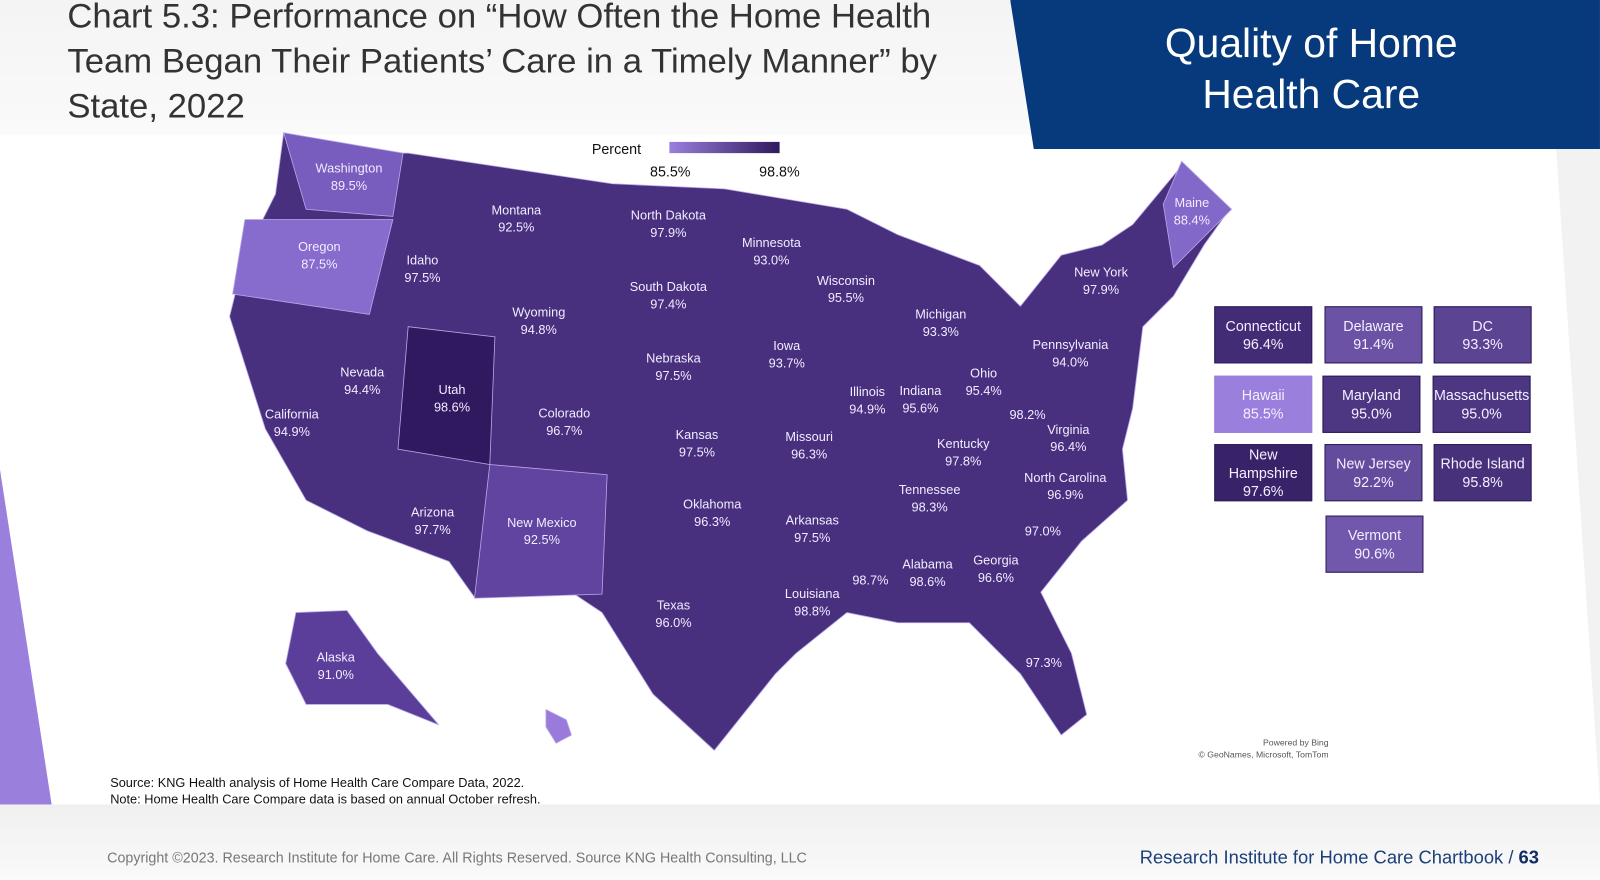 This screenshot has height=880, width=1600. What do you see at coordinates (1374, 544) in the screenshot?
I see `state-box-vermont: Vermont 90.6%` at bounding box center [1374, 544].